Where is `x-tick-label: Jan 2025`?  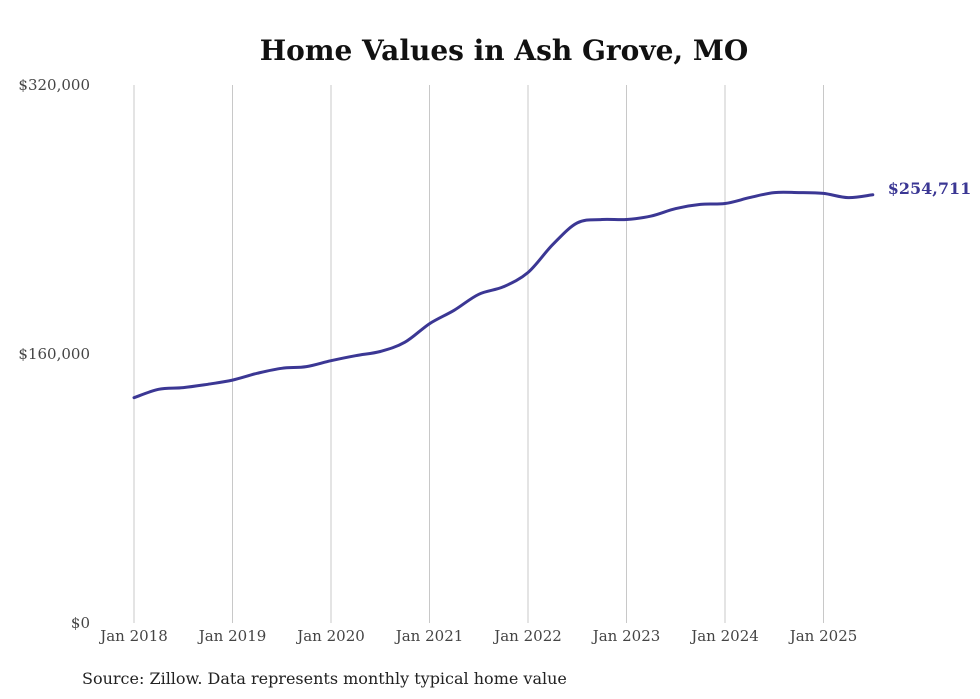 x-tick-label: Jan 2025 is located at coordinates (823, 636).